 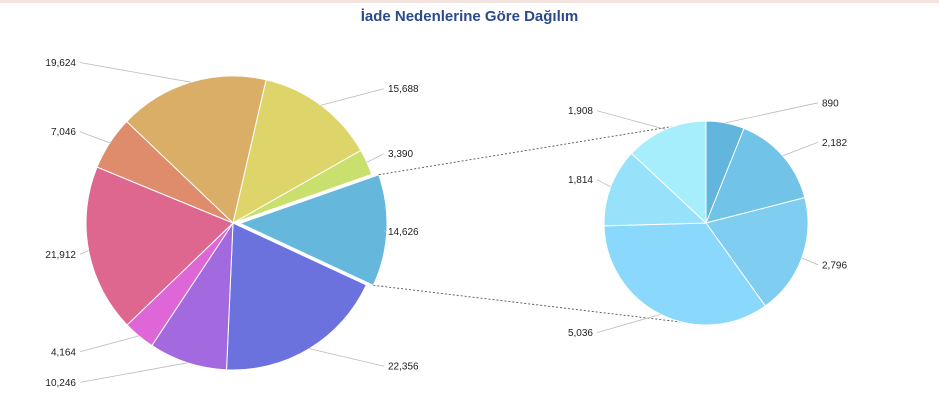 I want to click on main-pie-data-label: 4,164, so click(x=63, y=352).